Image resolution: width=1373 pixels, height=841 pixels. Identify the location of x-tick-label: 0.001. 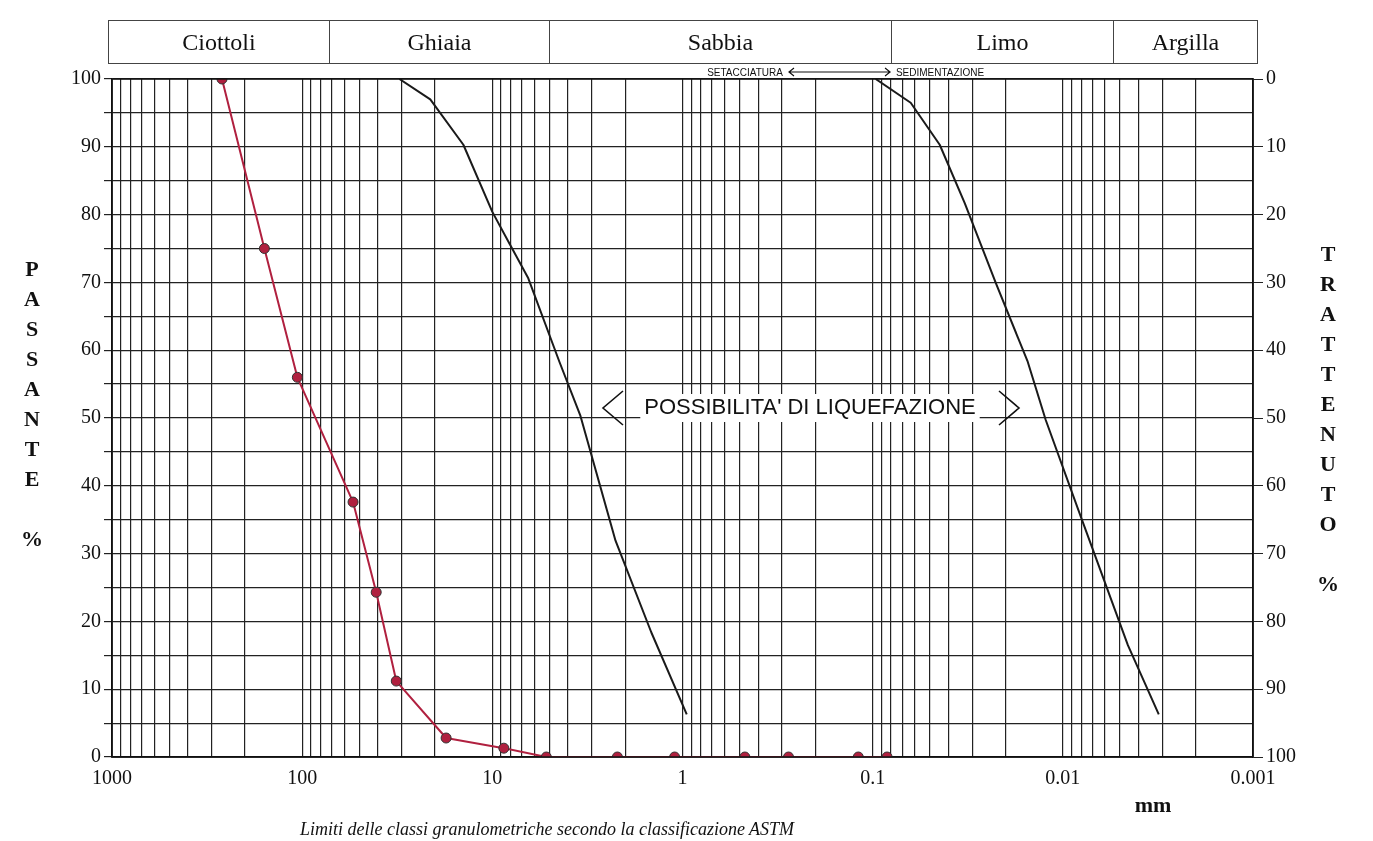
(1253, 777).